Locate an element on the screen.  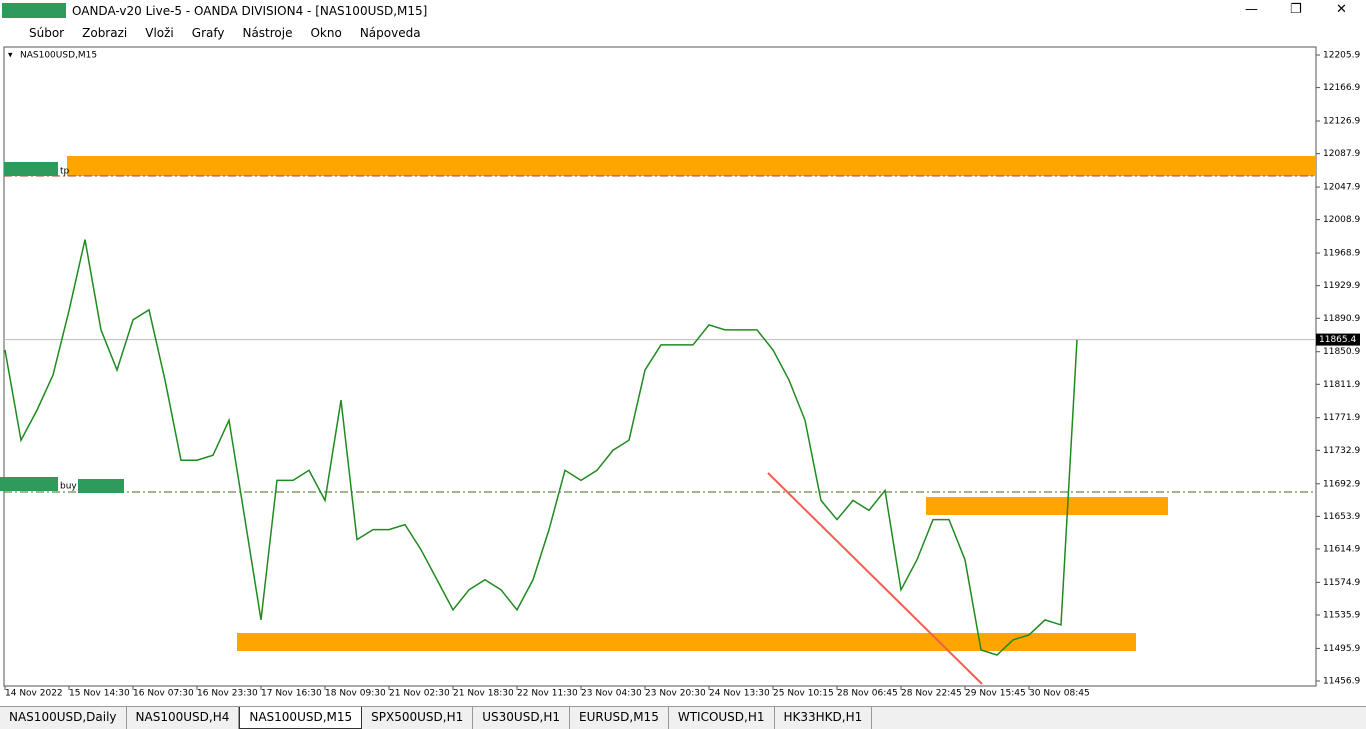
menu-item: Grafy is located at coordinates (208, 33).